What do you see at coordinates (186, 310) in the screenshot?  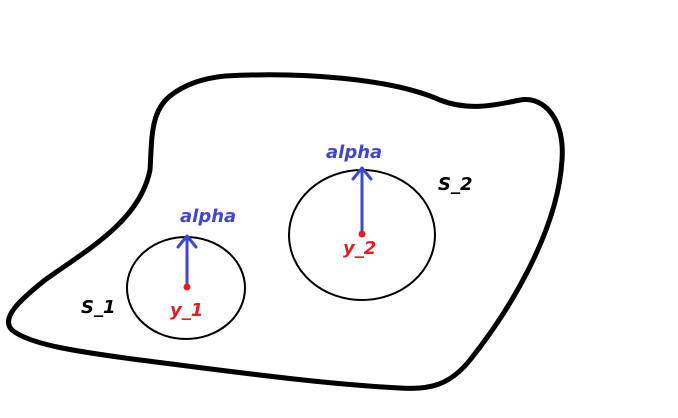 I see `label-y1: y_1` at bounding box center [186, 310].